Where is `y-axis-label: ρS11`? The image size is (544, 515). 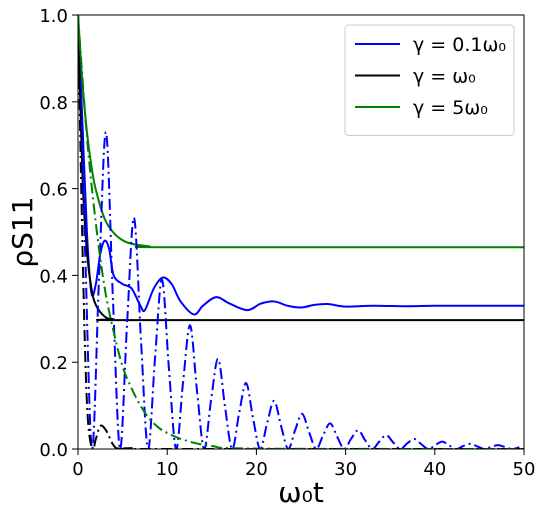 y-axis-label: ρS11 is located at coordinates (22, 231).